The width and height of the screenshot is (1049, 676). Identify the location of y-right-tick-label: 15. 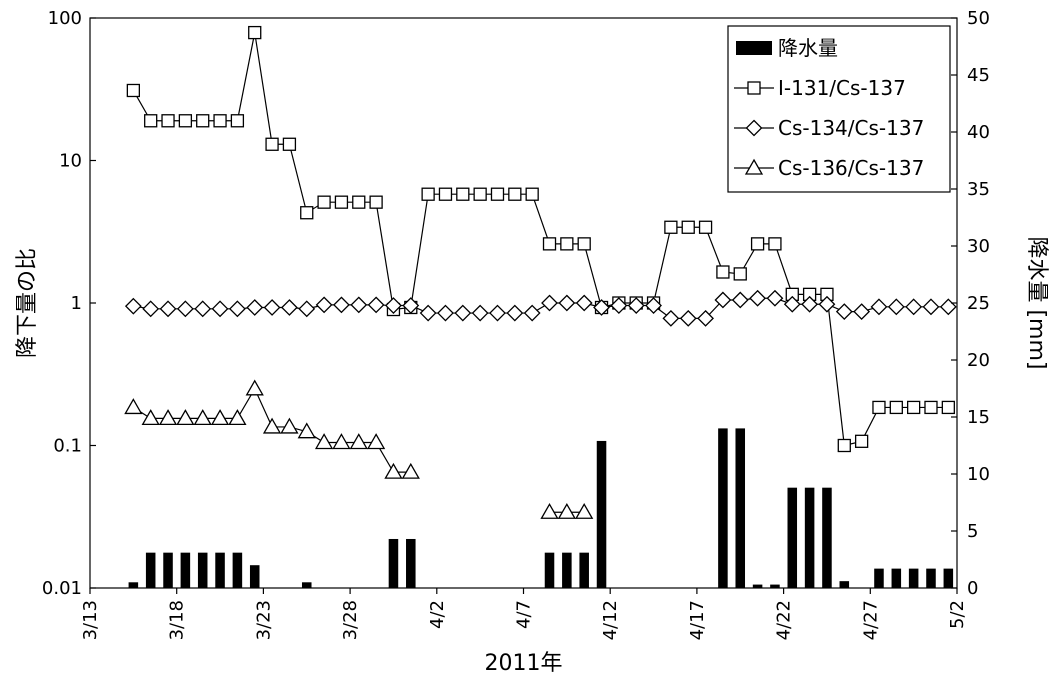
(978, 417).